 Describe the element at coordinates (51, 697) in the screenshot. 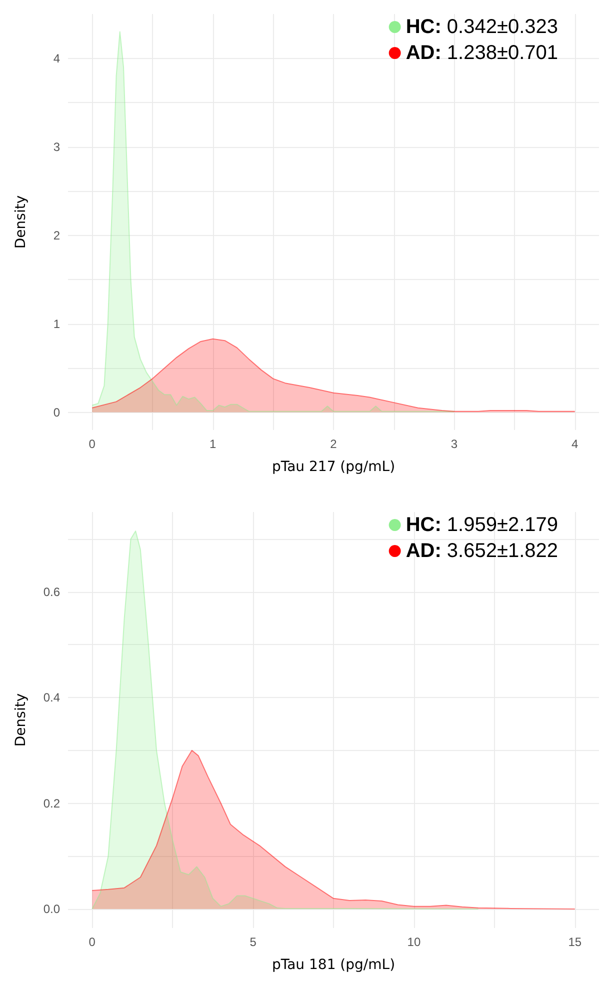

I see `y-tick-label: 0.4` at that location.